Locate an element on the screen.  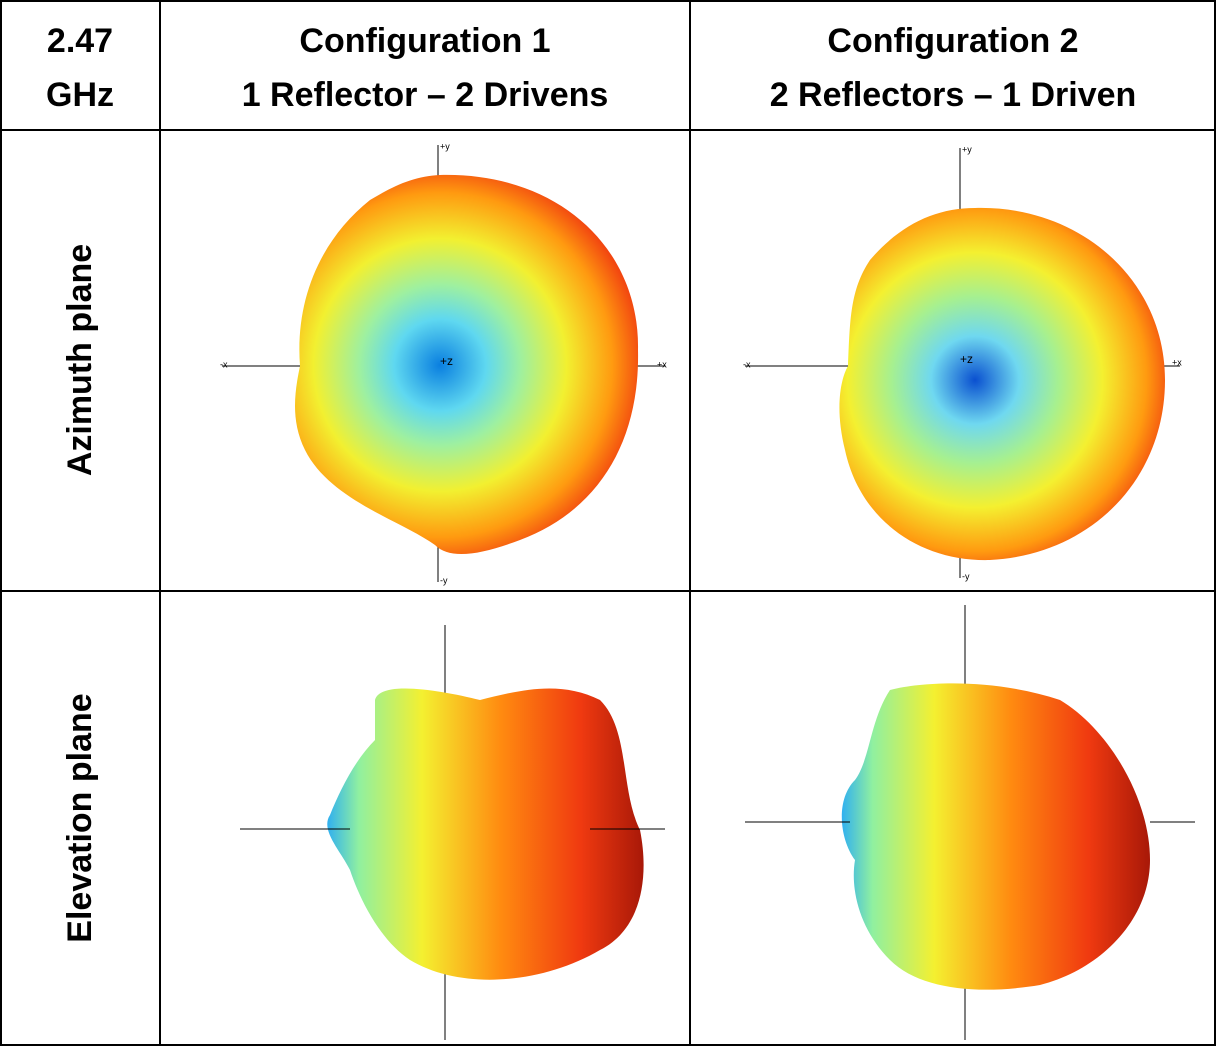
header-text: 2.47 is located at coordinates (80, 41).